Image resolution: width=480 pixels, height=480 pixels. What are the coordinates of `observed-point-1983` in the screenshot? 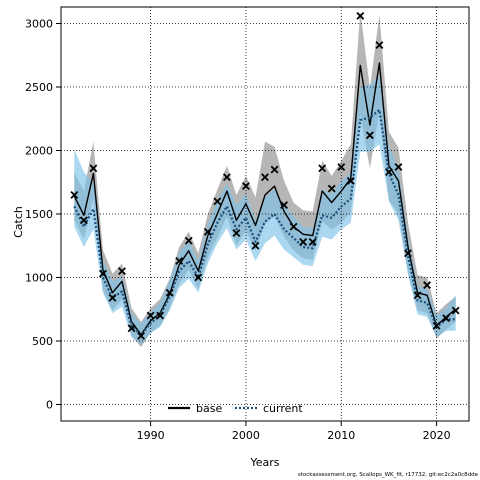 It's located at (83, 220).